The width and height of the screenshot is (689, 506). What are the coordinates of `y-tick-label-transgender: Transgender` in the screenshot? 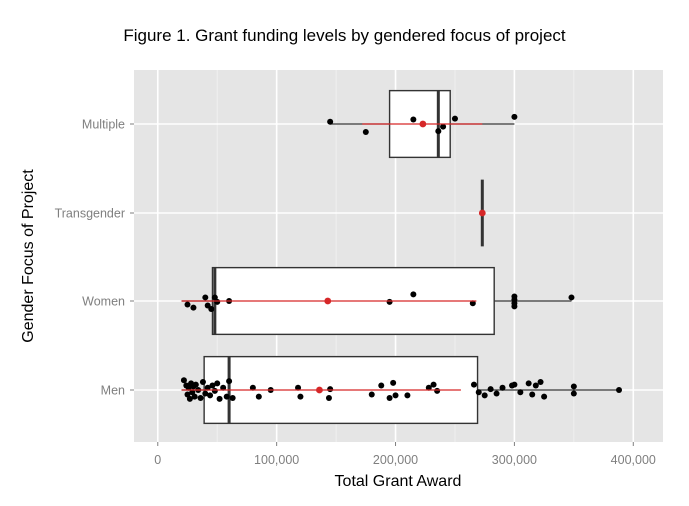 It's located at (90, 214).